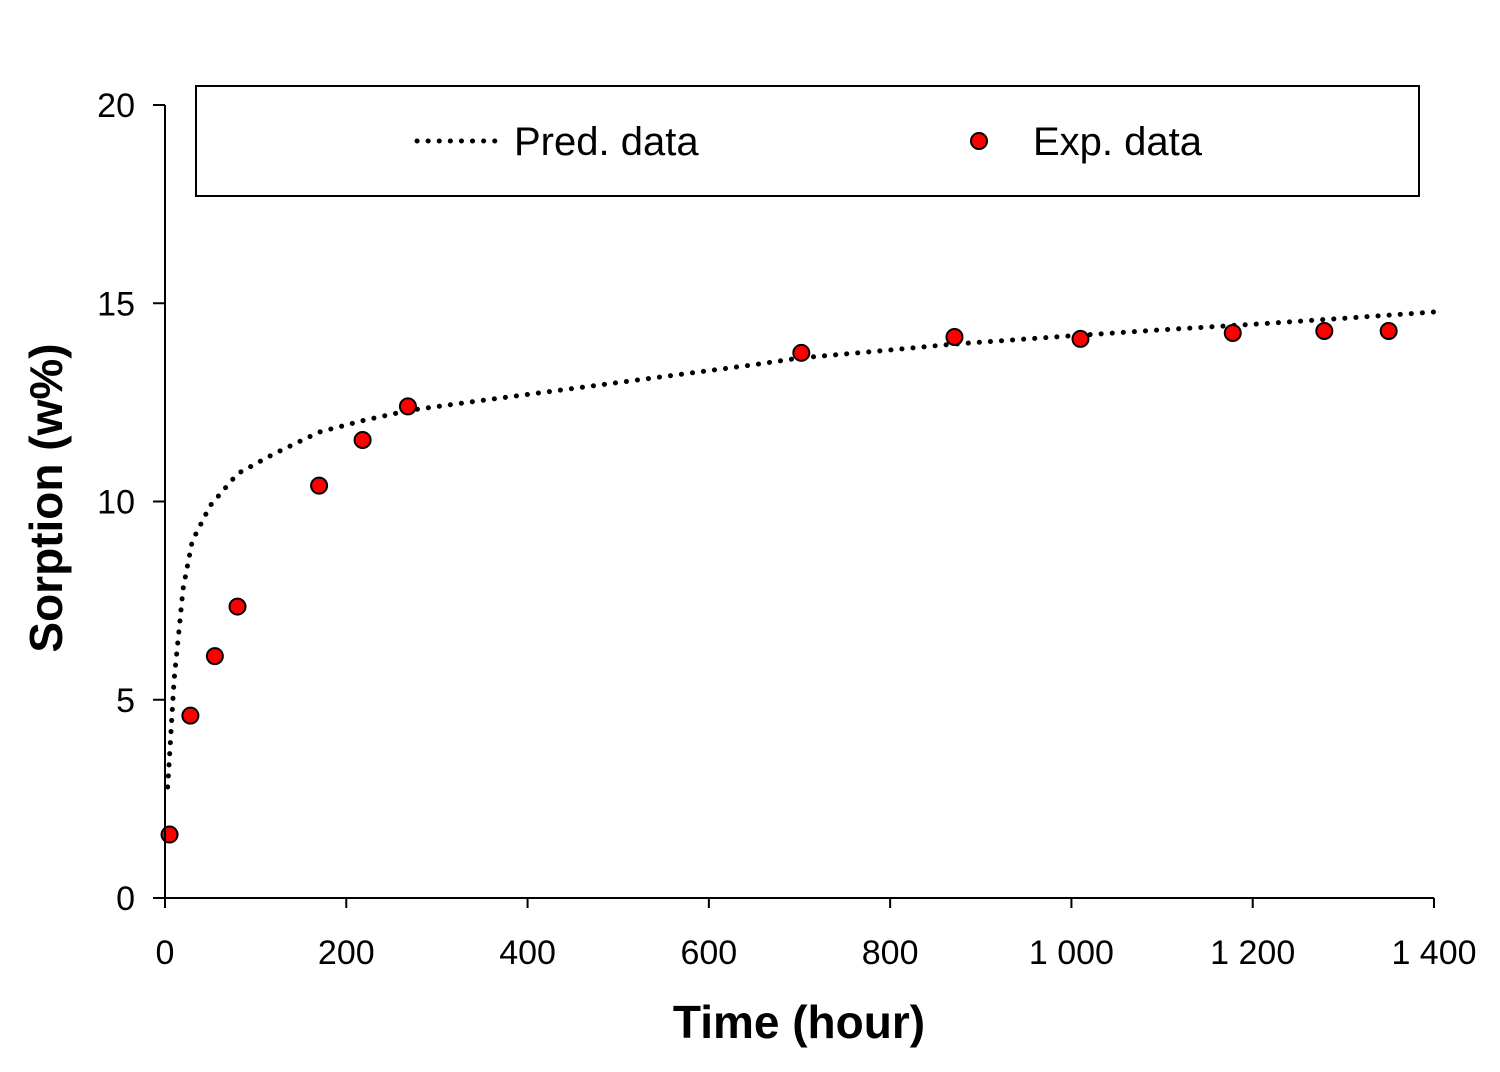 The height and width of the screenshot is (1072, 1500). What do you see at coordinates (1433, 953) in the screenshot?
I see `x-tick-label: 1 400` at bounding box center [1433, 953].